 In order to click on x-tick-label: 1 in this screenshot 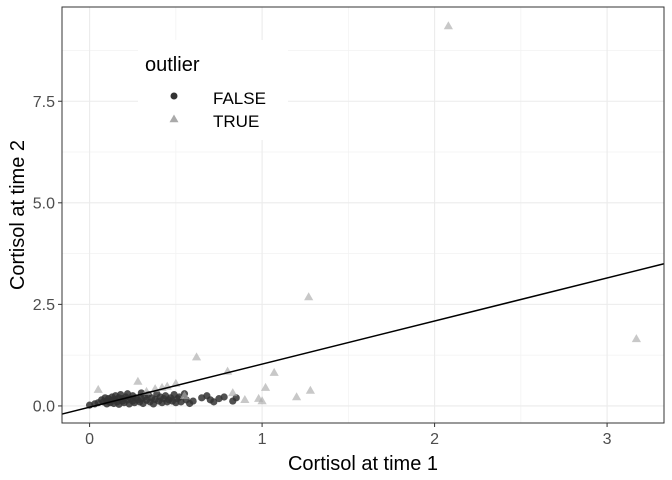, I will do `click(262, 439)`.